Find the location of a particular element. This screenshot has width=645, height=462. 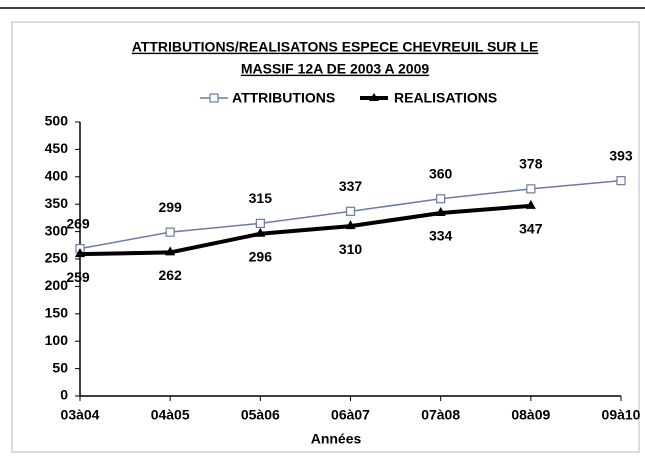

y-tick-label: 250 is located at coordinates (57, 258).